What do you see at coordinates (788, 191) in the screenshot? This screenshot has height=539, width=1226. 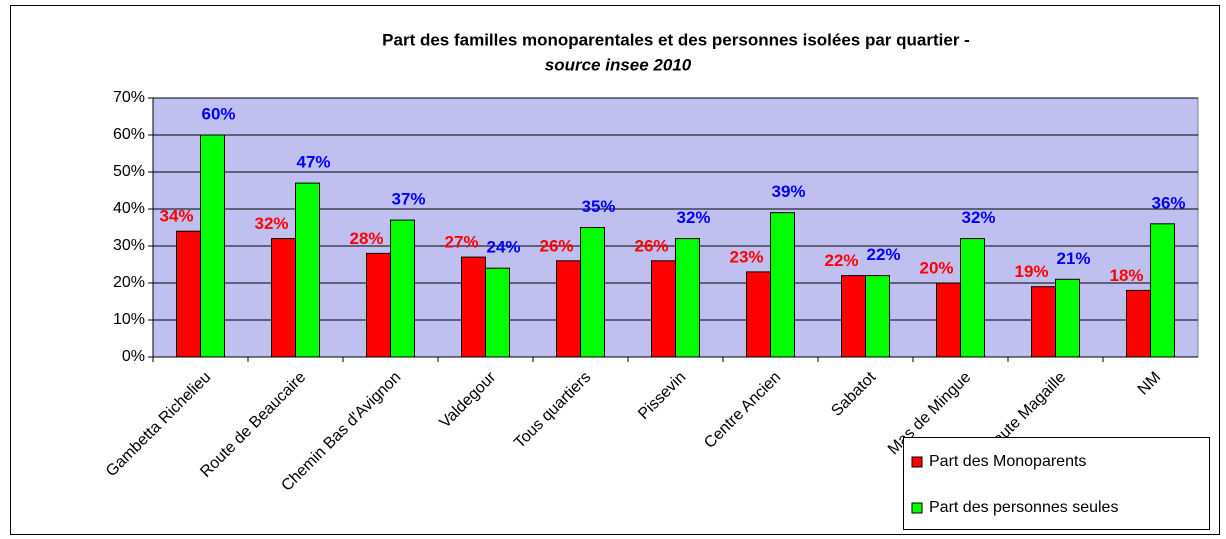 I see `value-label: 39%` at bounding box center [788, 191].